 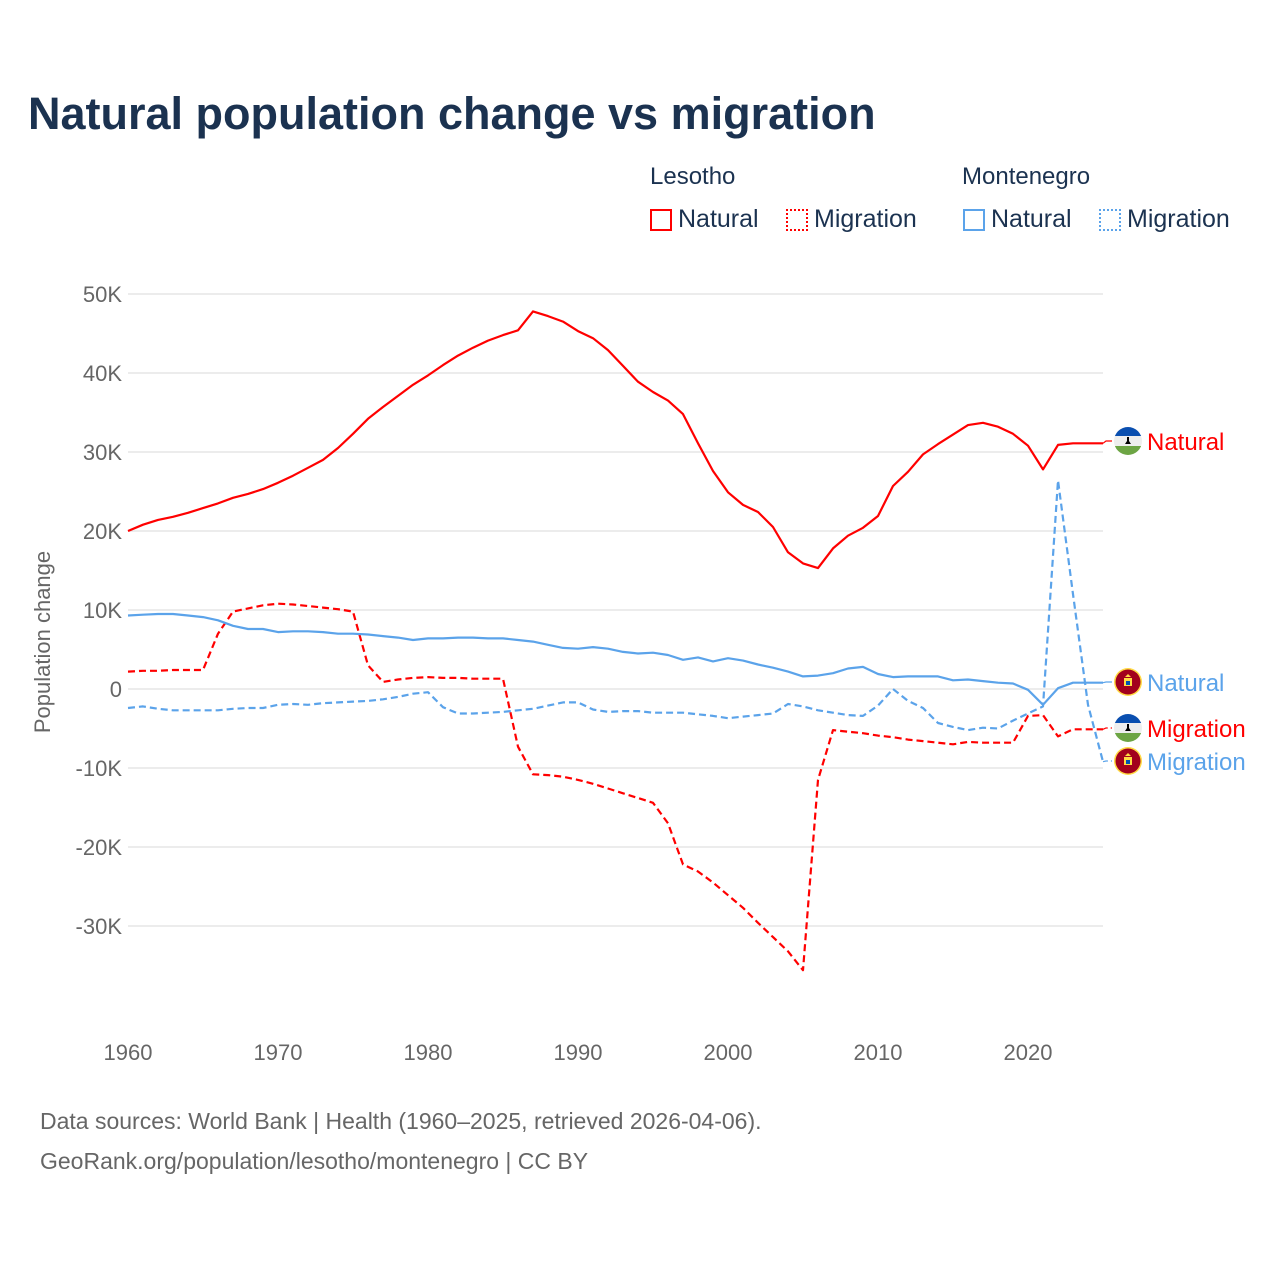 I want to click on y-tick-label: 0, so click(x=116, y=689).